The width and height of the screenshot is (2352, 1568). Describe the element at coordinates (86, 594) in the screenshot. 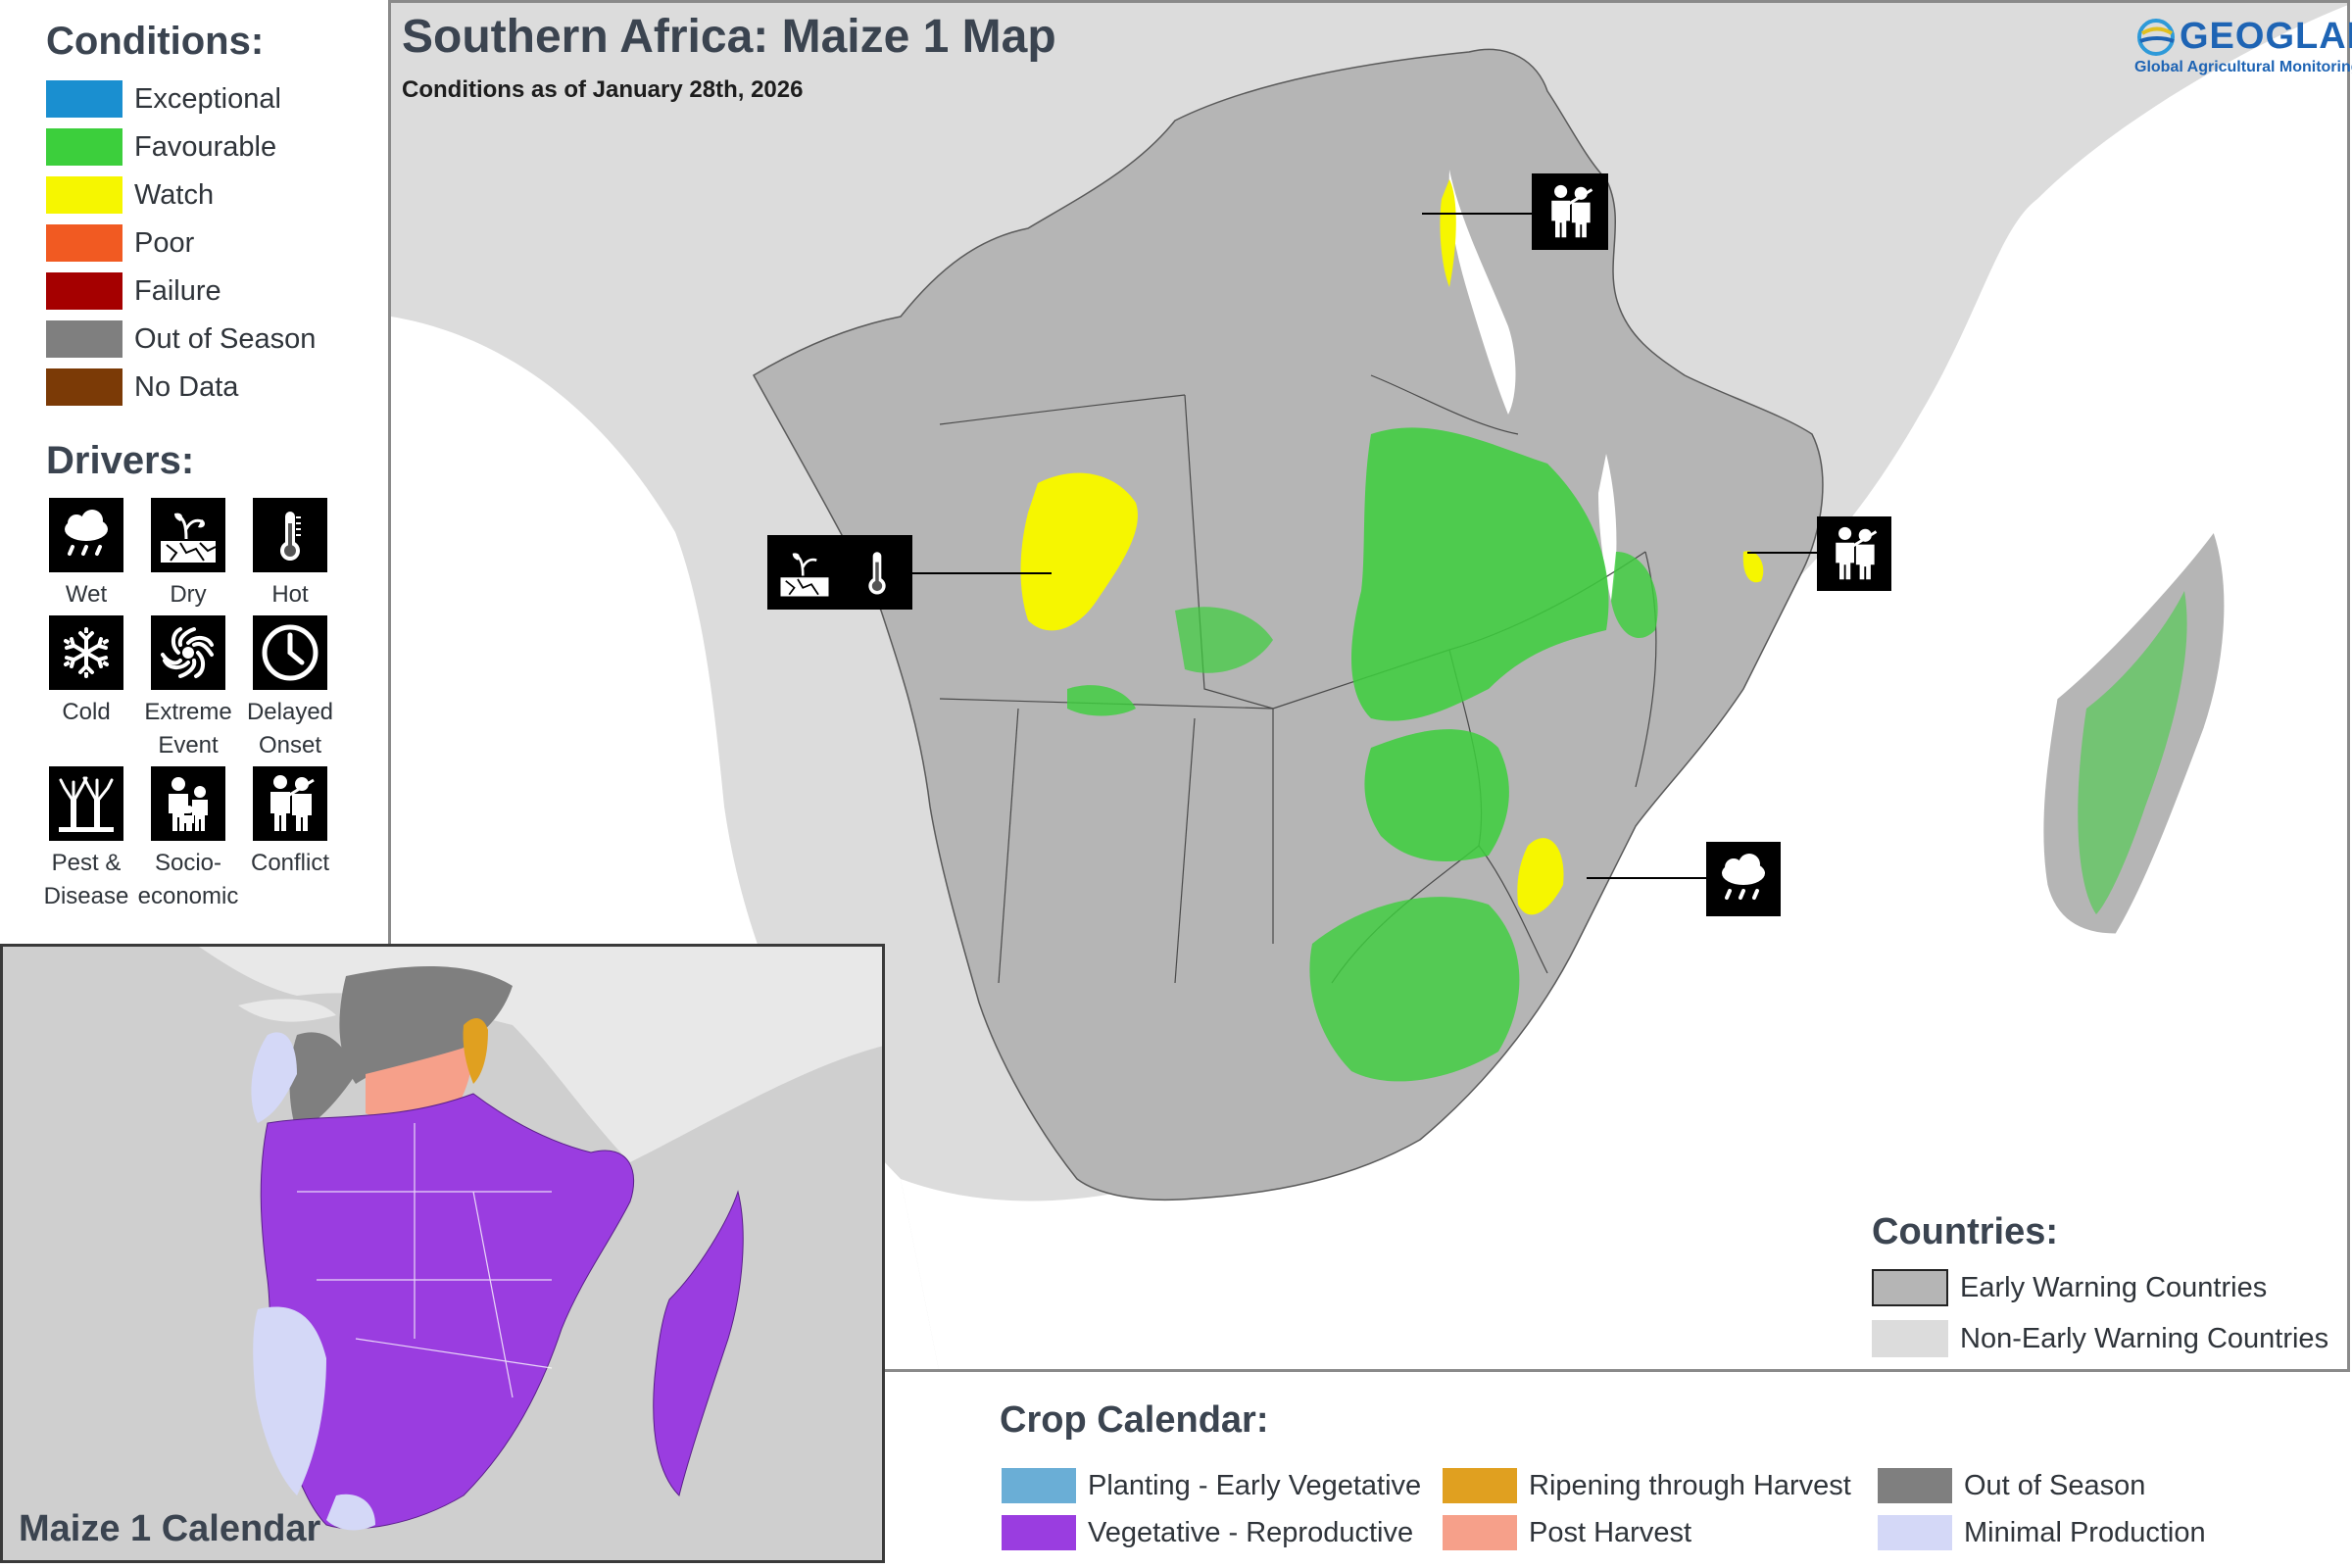

I see `driver-label: Wet` at that location.